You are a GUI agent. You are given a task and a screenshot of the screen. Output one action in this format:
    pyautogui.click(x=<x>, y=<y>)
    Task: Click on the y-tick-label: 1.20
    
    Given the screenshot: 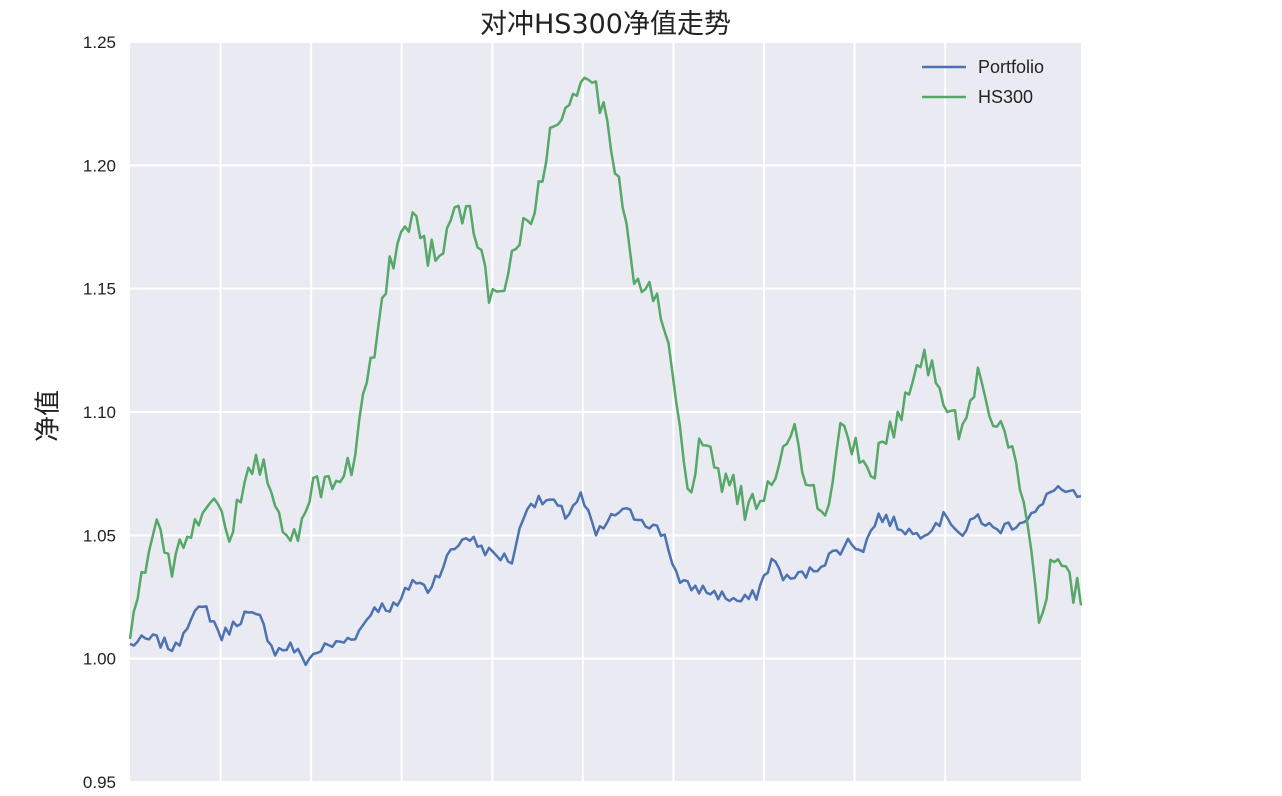 What is the action you would take?
    pyautogui.click(x=99, y=165)
    